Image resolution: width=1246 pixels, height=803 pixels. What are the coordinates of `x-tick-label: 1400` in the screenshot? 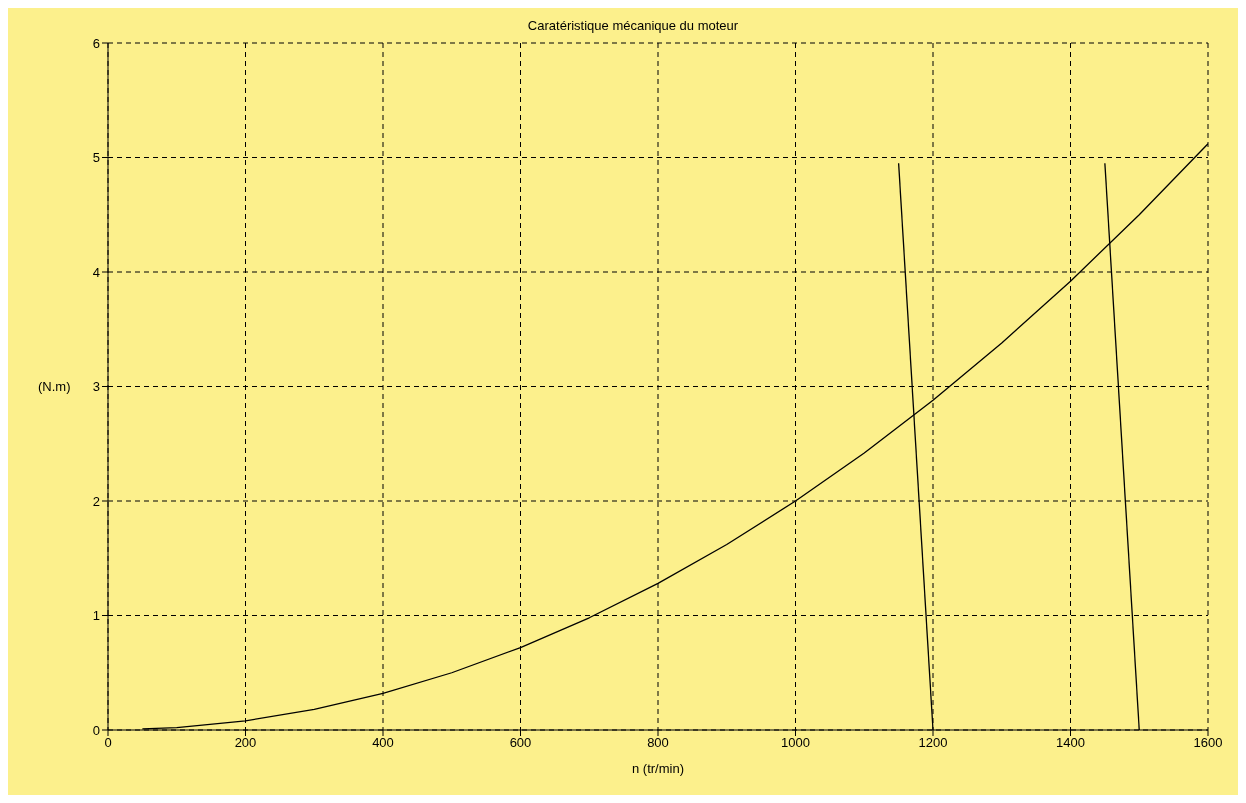 It's located at (1070, 743).